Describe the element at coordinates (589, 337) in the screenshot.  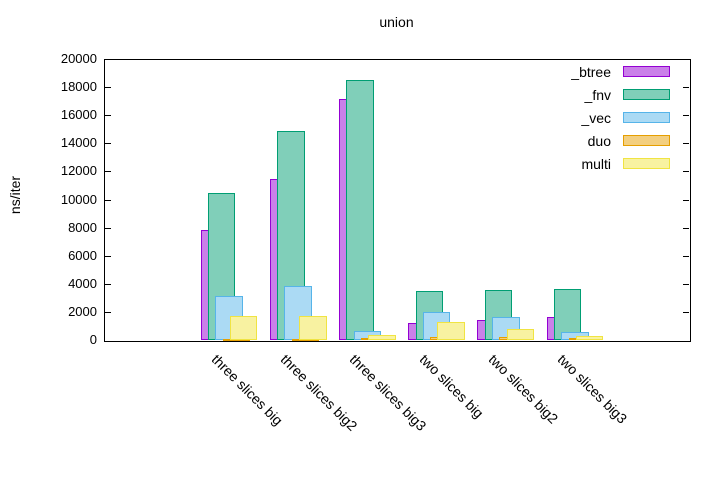
I see `bar-multi-group6` at that location.